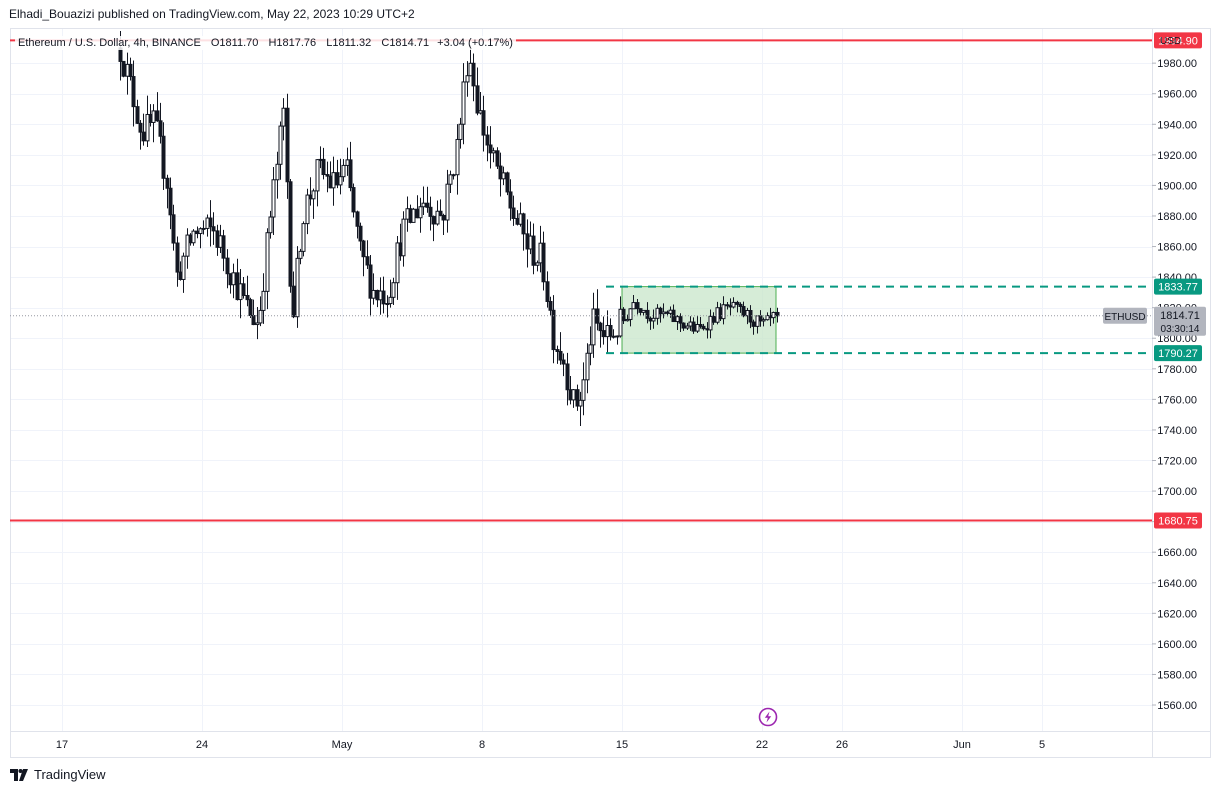  What do you see at coordinates (762, 745) in the screenshot?
I see `time-tick-label: 22` at bounding box center [762, 745].